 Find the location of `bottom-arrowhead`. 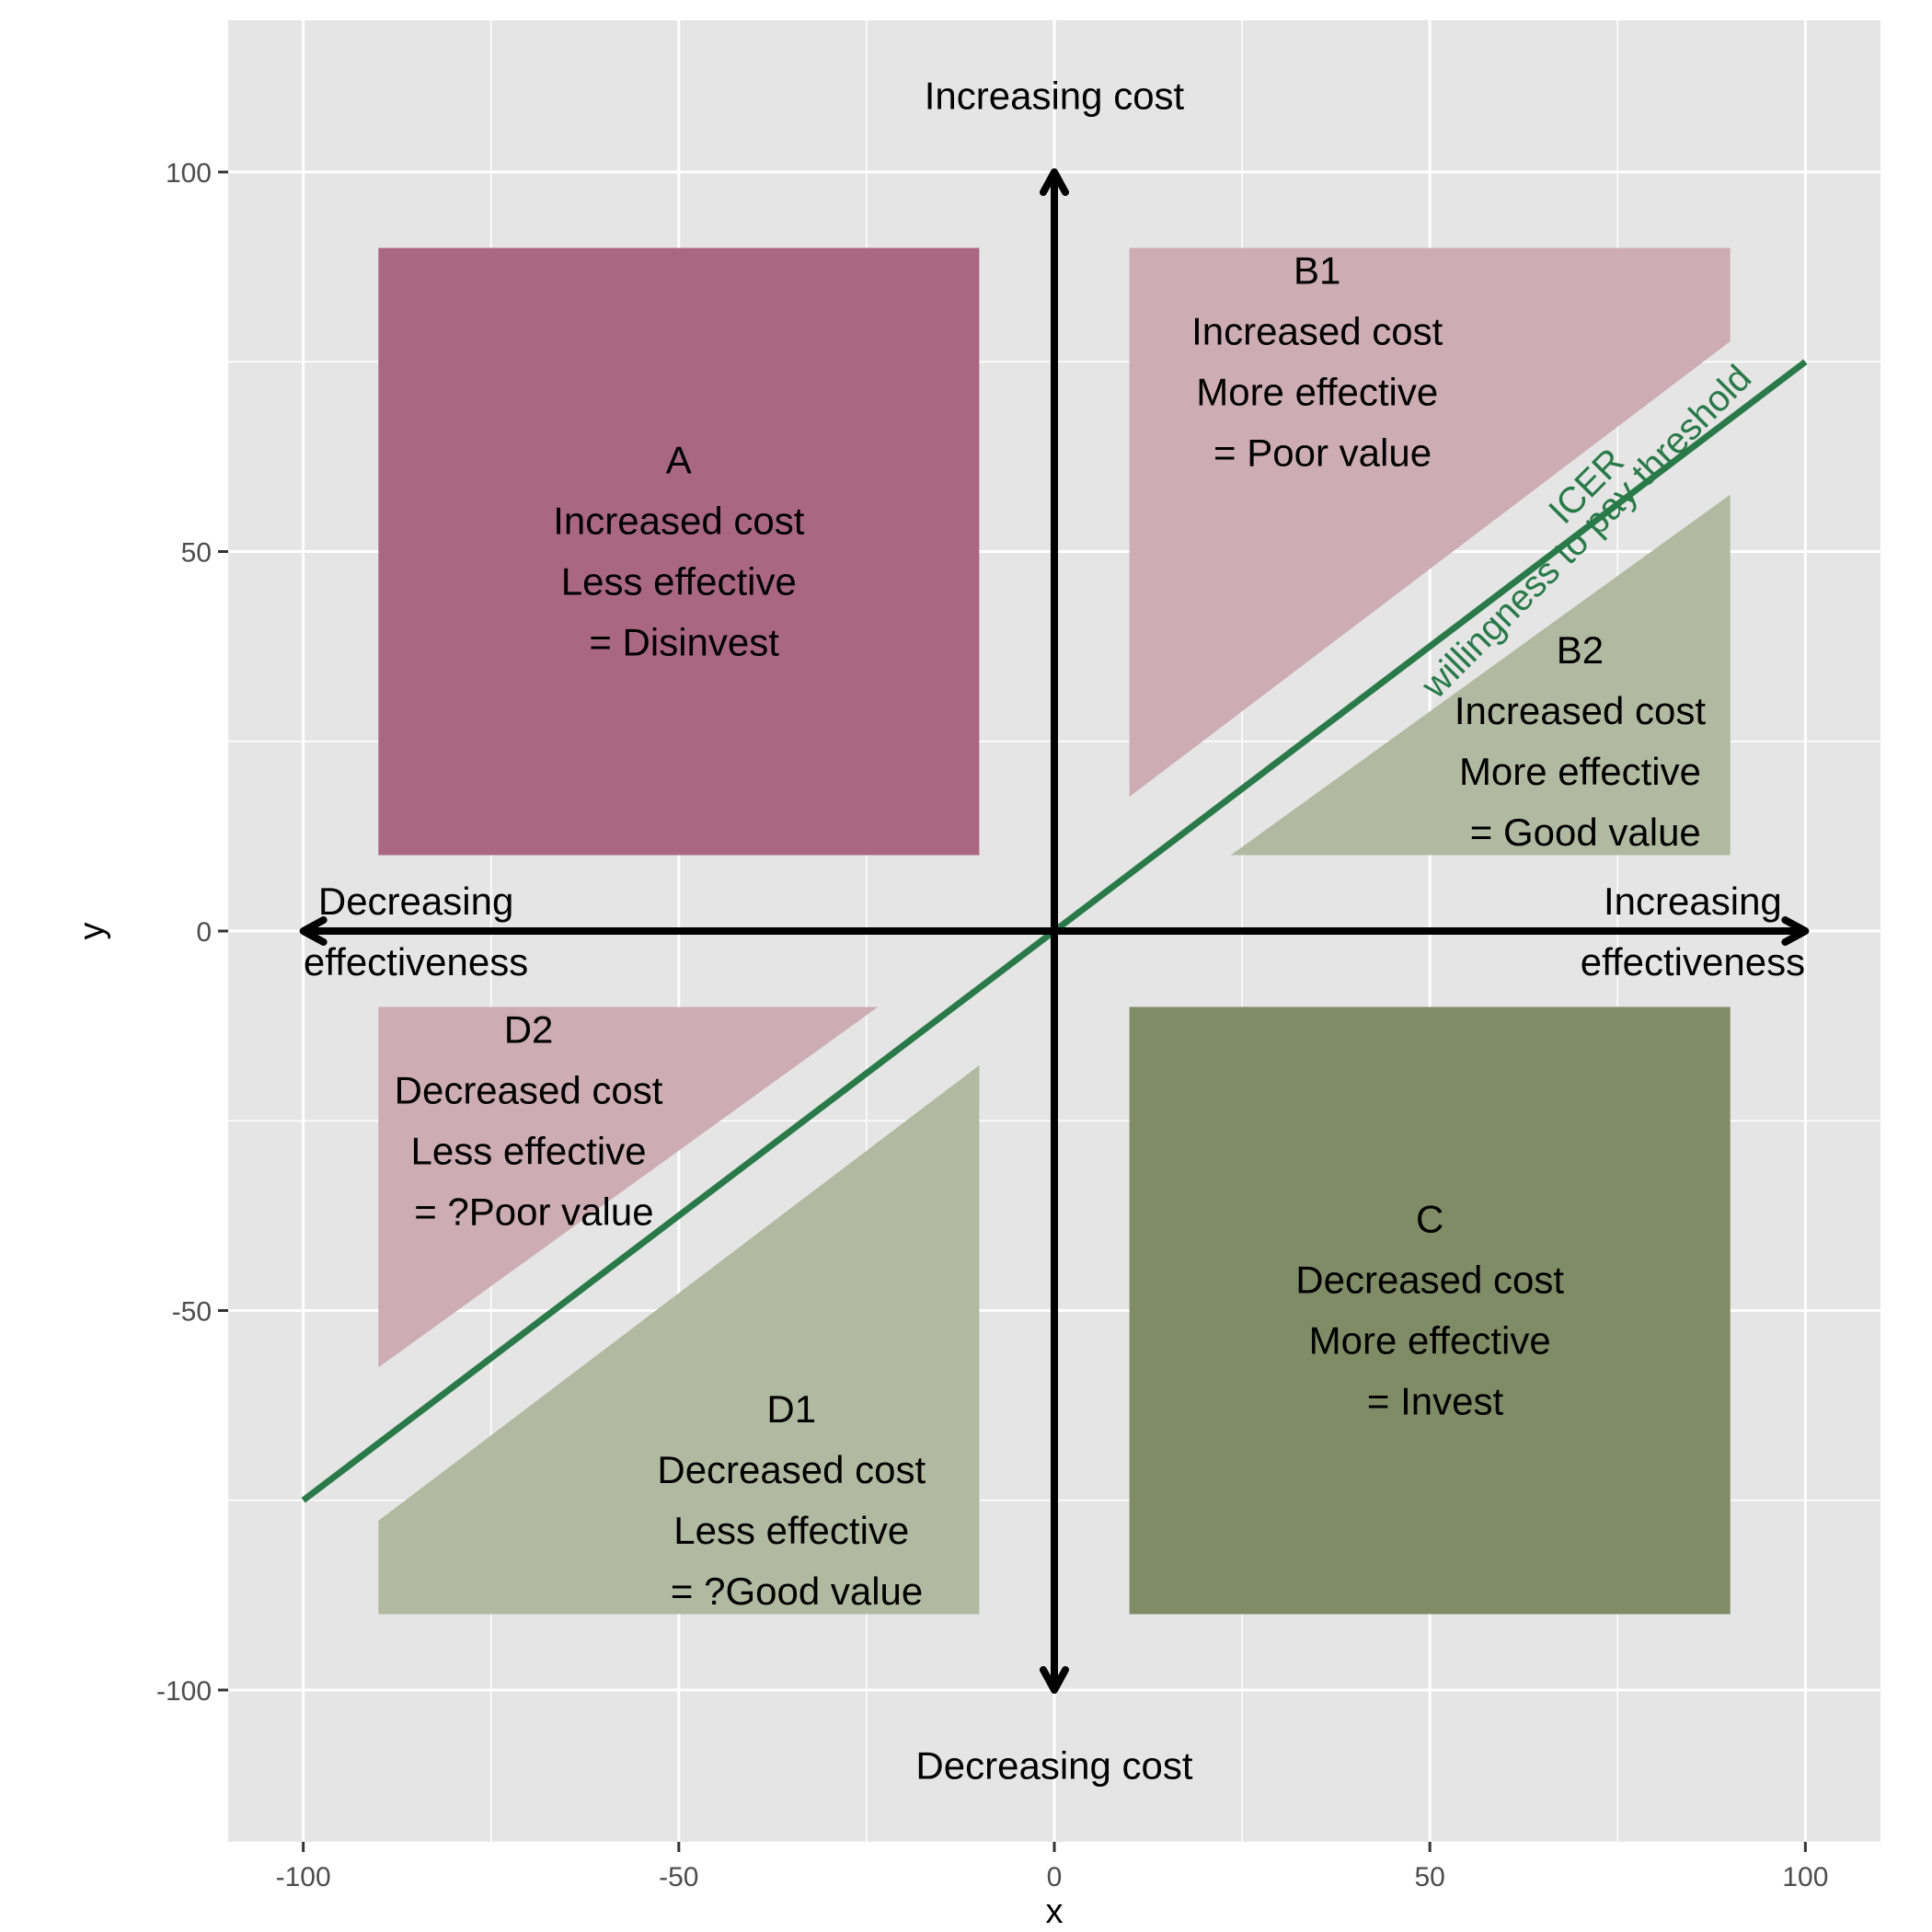

bottom-arrowhead is located at coordinates (1054, 1680).